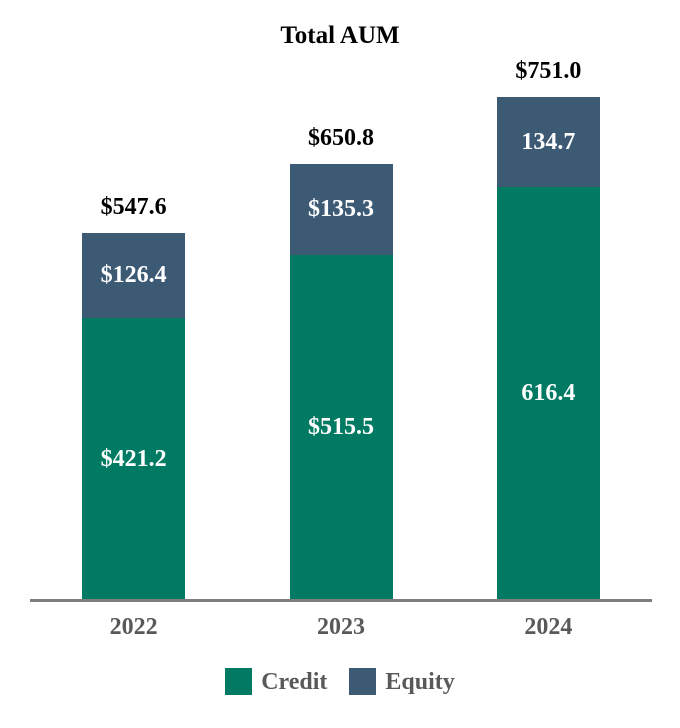 This screenshot has width=680, height=728. Describe the element at coordinates (341, 137) in the screenshot. I see `total-value-label: $650.8` at that location.